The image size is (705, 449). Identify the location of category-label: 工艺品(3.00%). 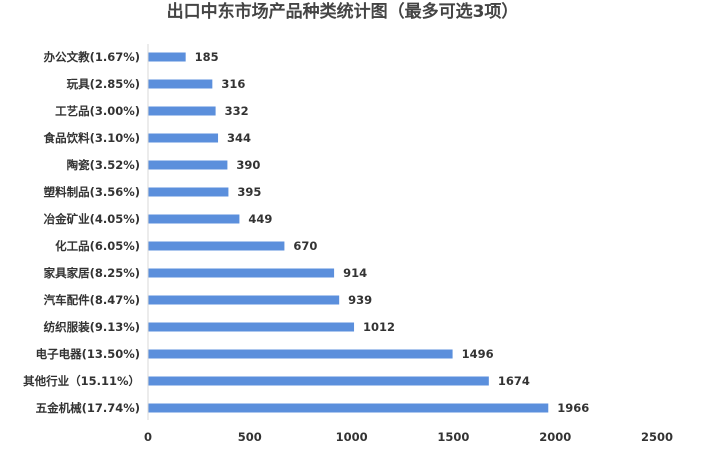
(97, 111).